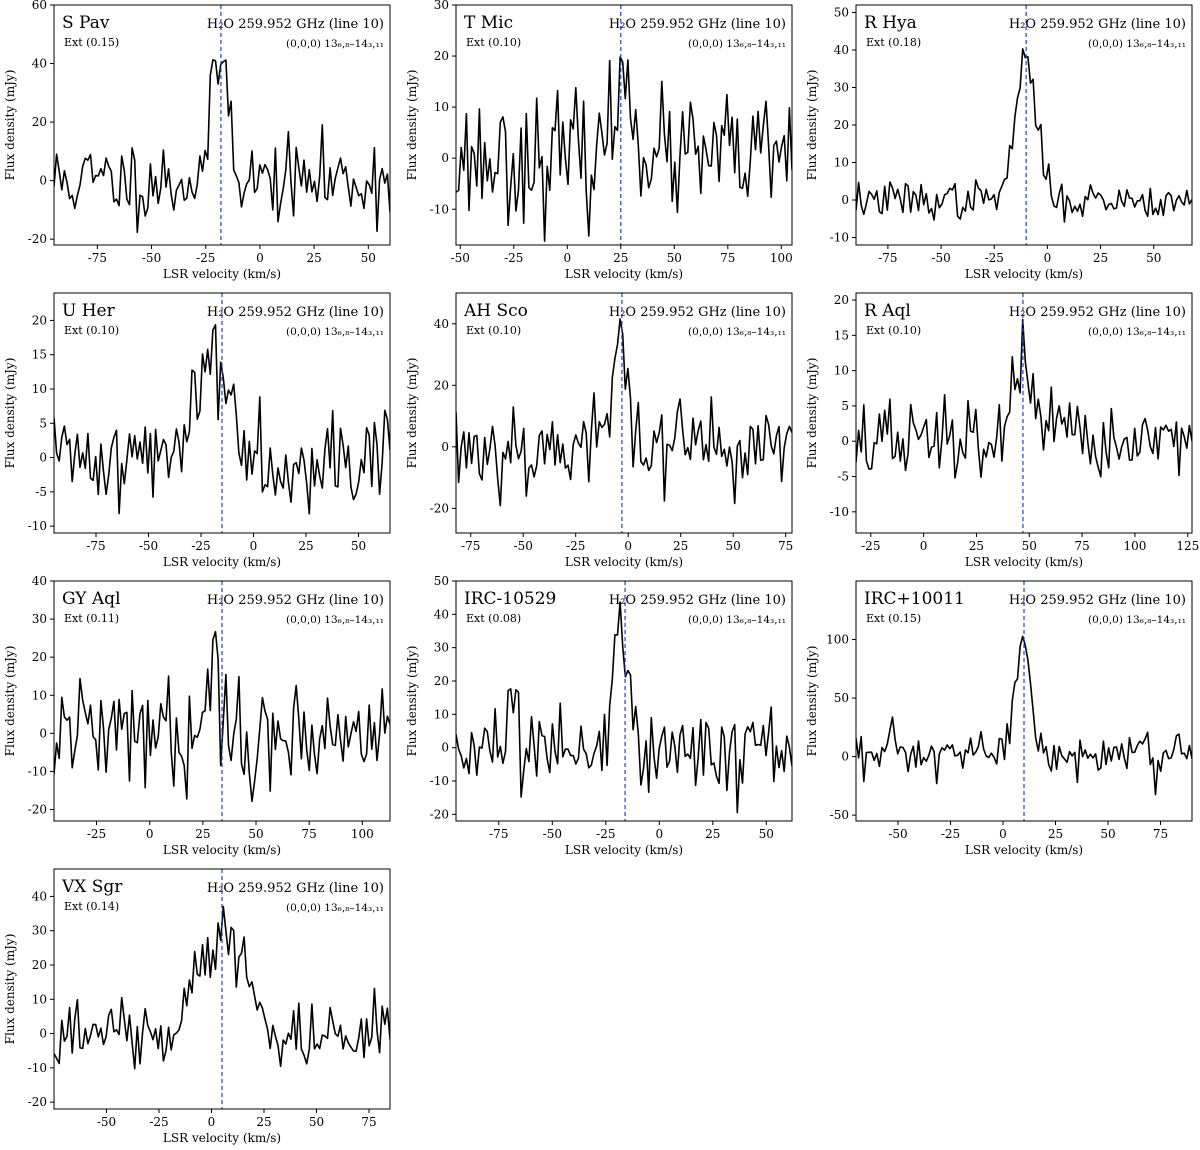 The width and height of the screenshot is (1200, 1150). What do you see at coordinates (441, 324) in the screenshot?
I see `y-tick-label: 40` at bounding box center [441, 324].